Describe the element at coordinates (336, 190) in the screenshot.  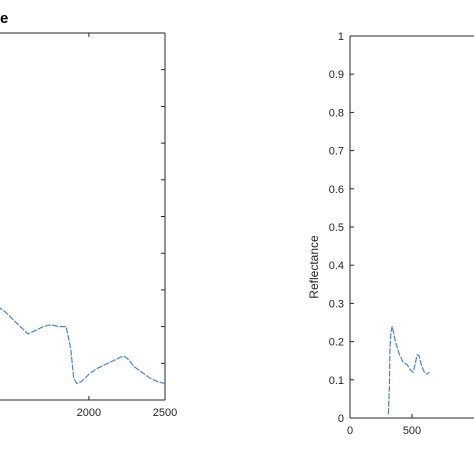
I see `y-tick-label: 0.6` at that location.